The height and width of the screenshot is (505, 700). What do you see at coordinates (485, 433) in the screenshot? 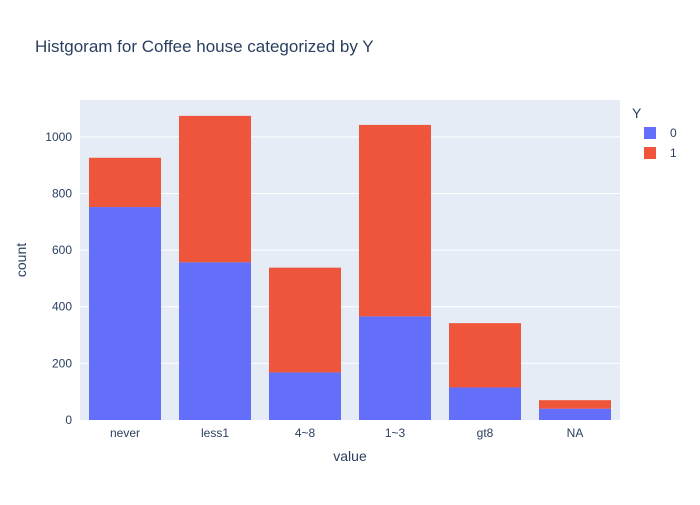
I see `x-tick-label: gt8` at bounding box center [485, 433].